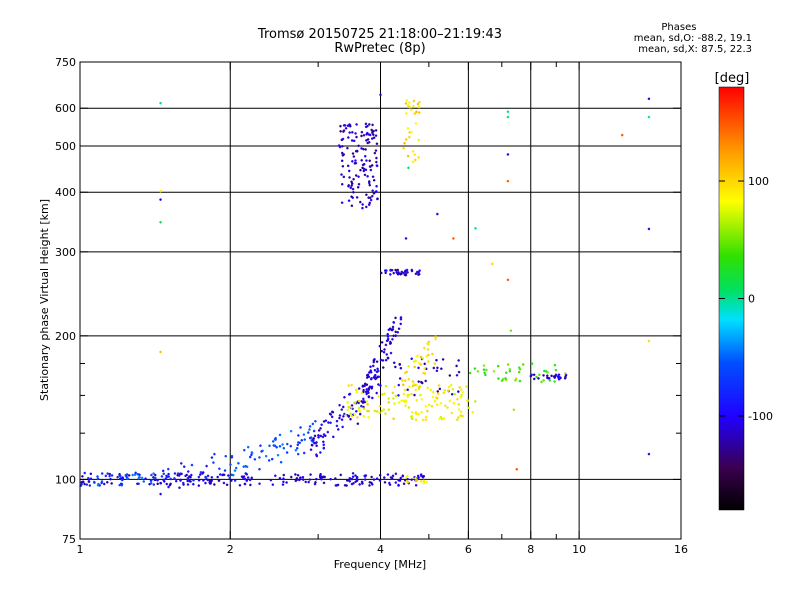 Image resolution: width=800 pixels, height=600 pixels. Describe the element at coordinates (380, 48) in the screenshot. I see `chart-title-line2: RwPretec (8p)` at that location.